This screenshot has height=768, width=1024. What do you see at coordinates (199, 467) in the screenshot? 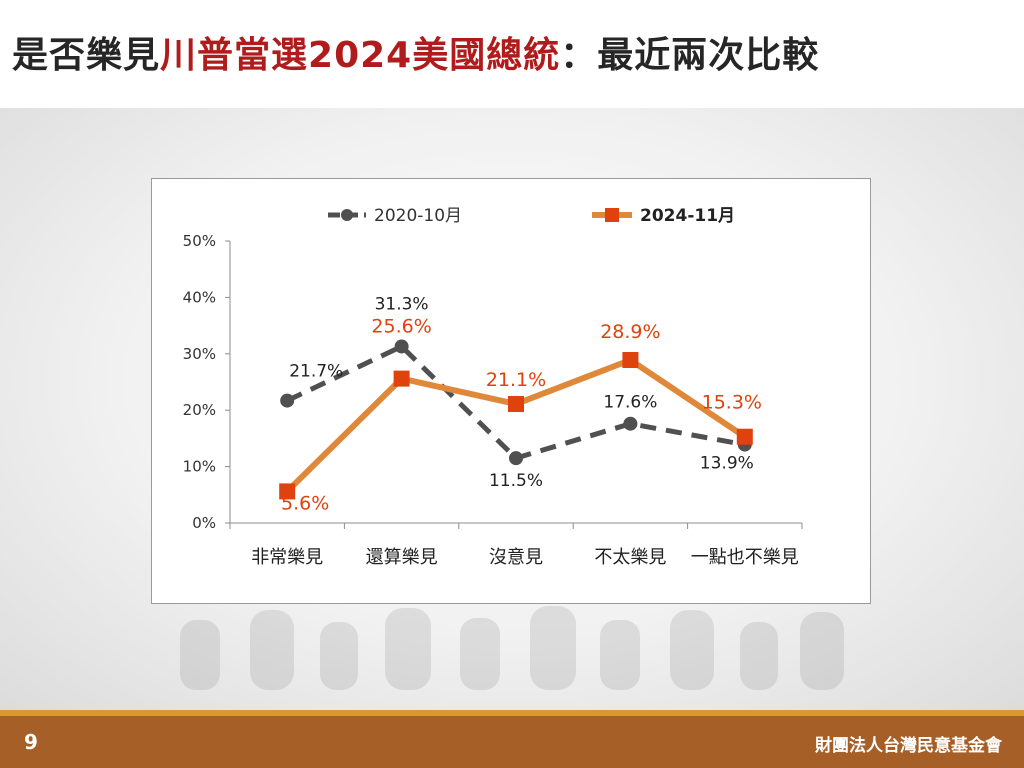
I see `y-tick-label: 10%` at bounding box center [199, 467].